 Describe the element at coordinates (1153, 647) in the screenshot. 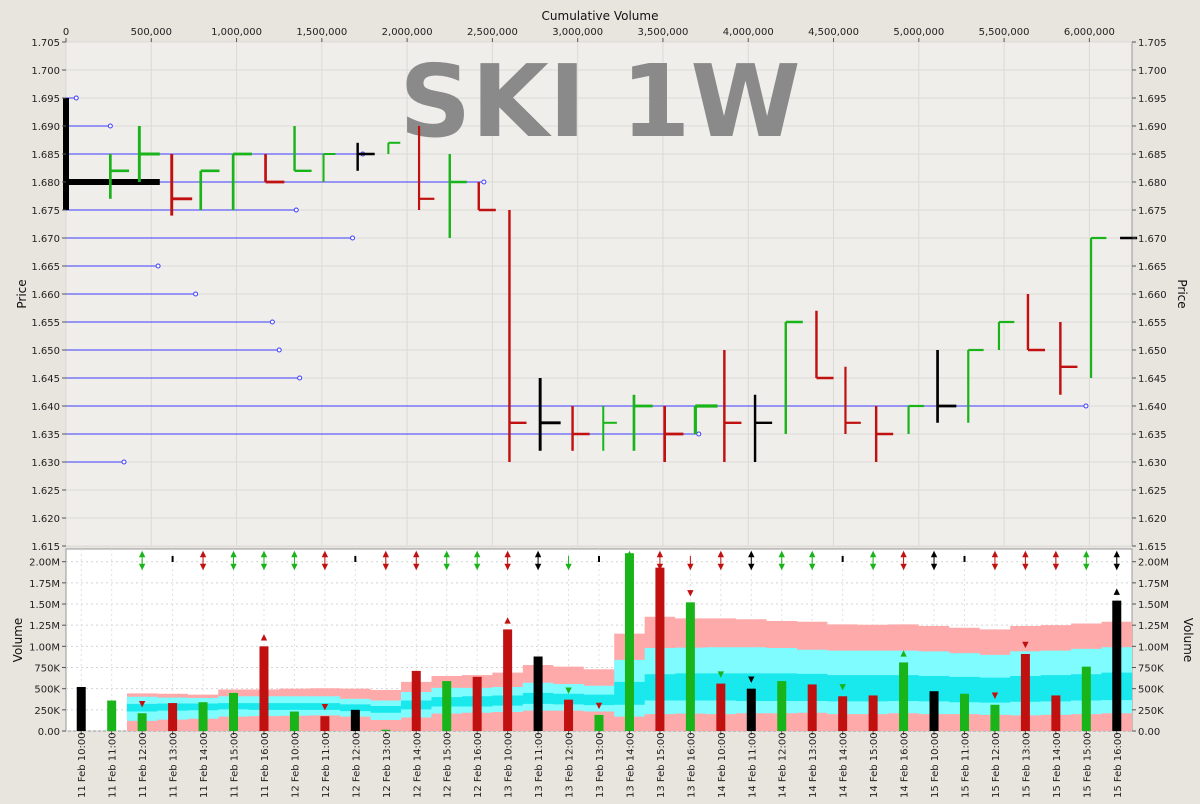

I see `volume-axis-tick-label-right: 1.00M` at that location.